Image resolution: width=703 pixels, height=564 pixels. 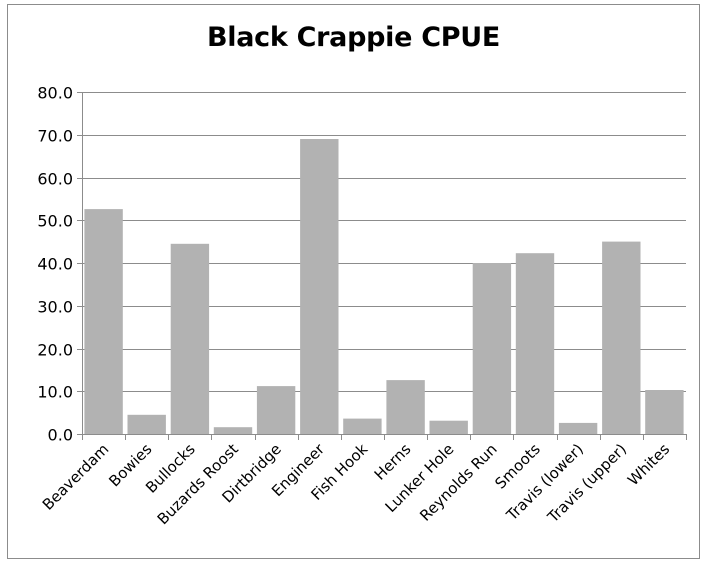 I want to click on x-category-label: Travis (upper), so click(x=586, y=483).